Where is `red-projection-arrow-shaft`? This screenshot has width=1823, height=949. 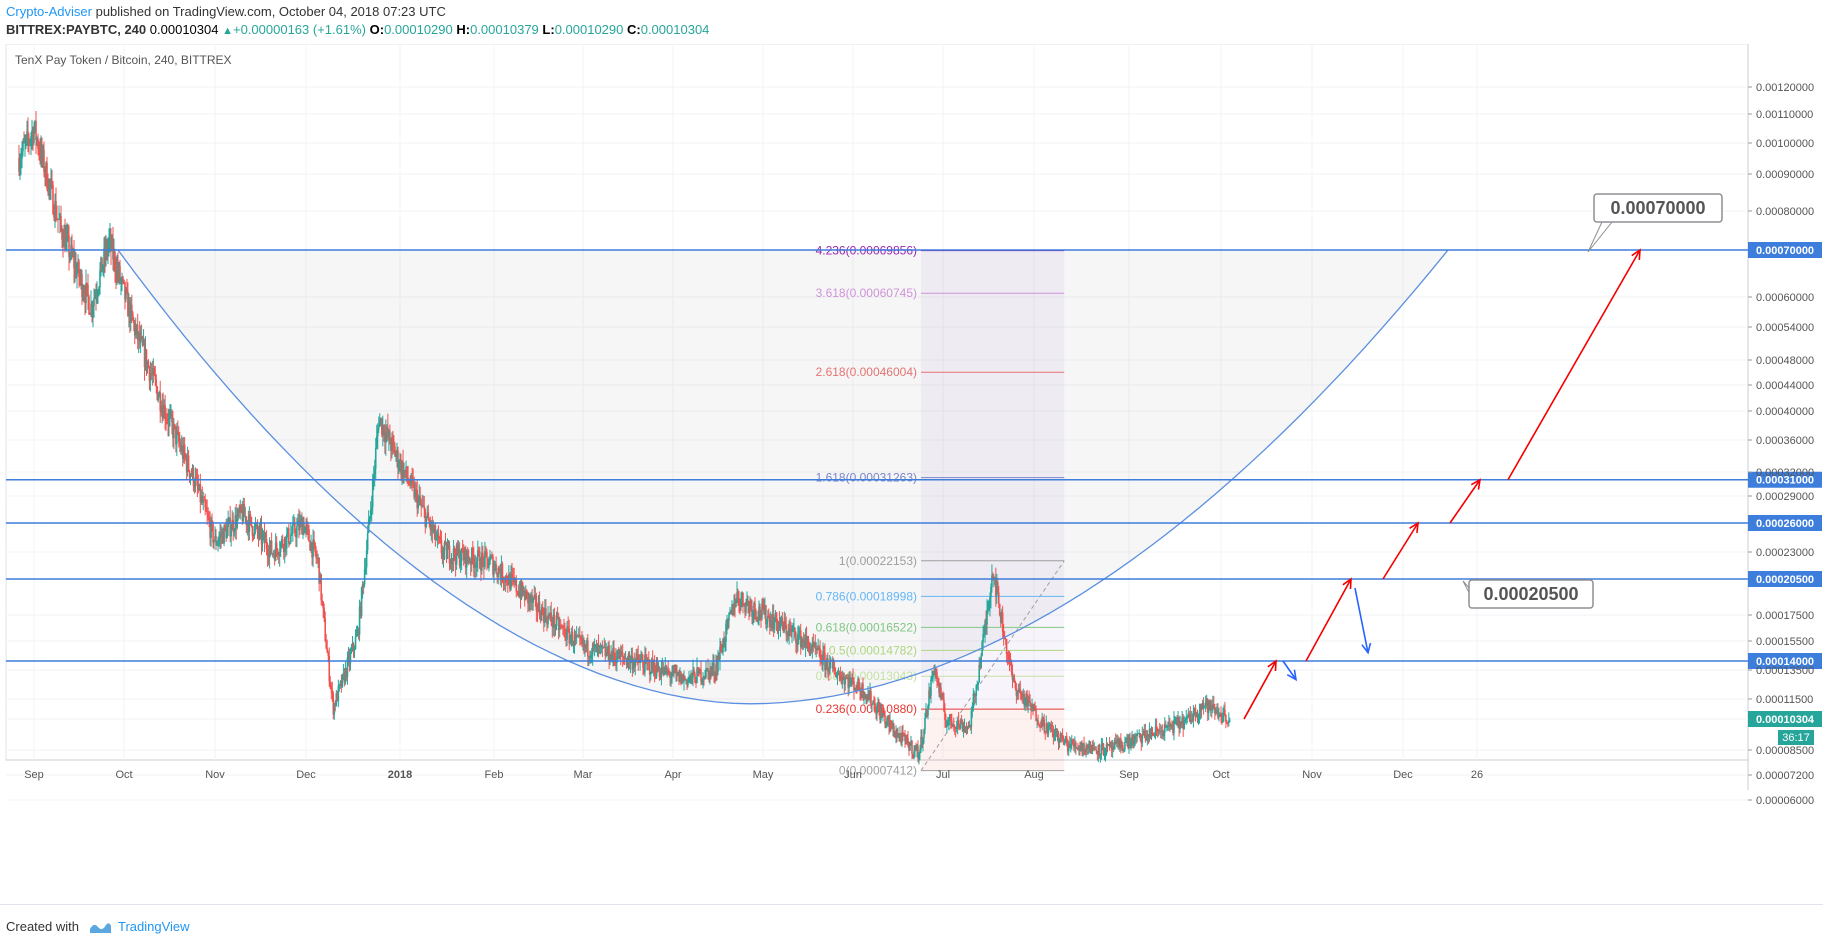 red-projection-arrow-shaft is located at coordinates (1260, 690).